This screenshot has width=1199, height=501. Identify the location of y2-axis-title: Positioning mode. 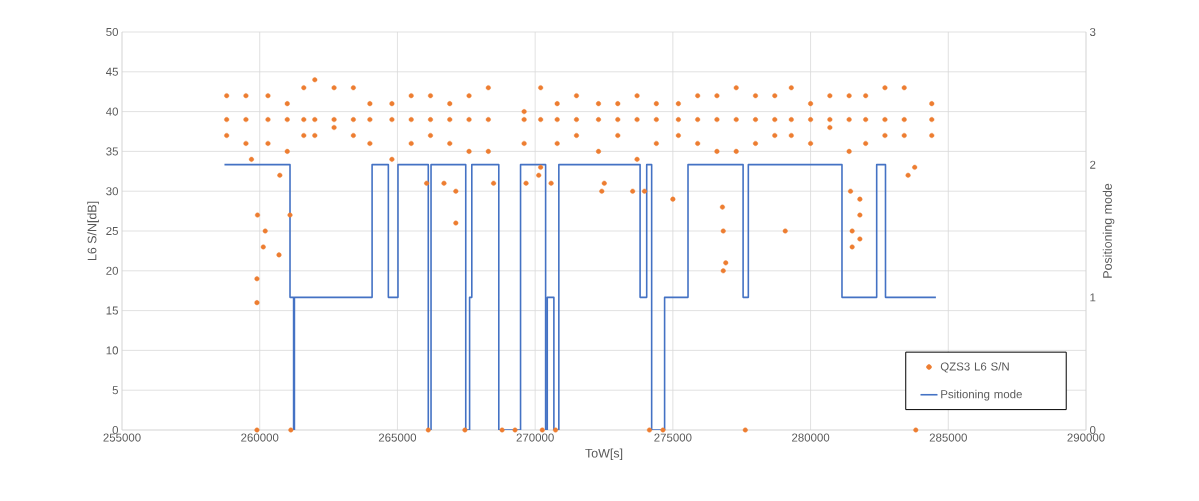
(1108, 230).